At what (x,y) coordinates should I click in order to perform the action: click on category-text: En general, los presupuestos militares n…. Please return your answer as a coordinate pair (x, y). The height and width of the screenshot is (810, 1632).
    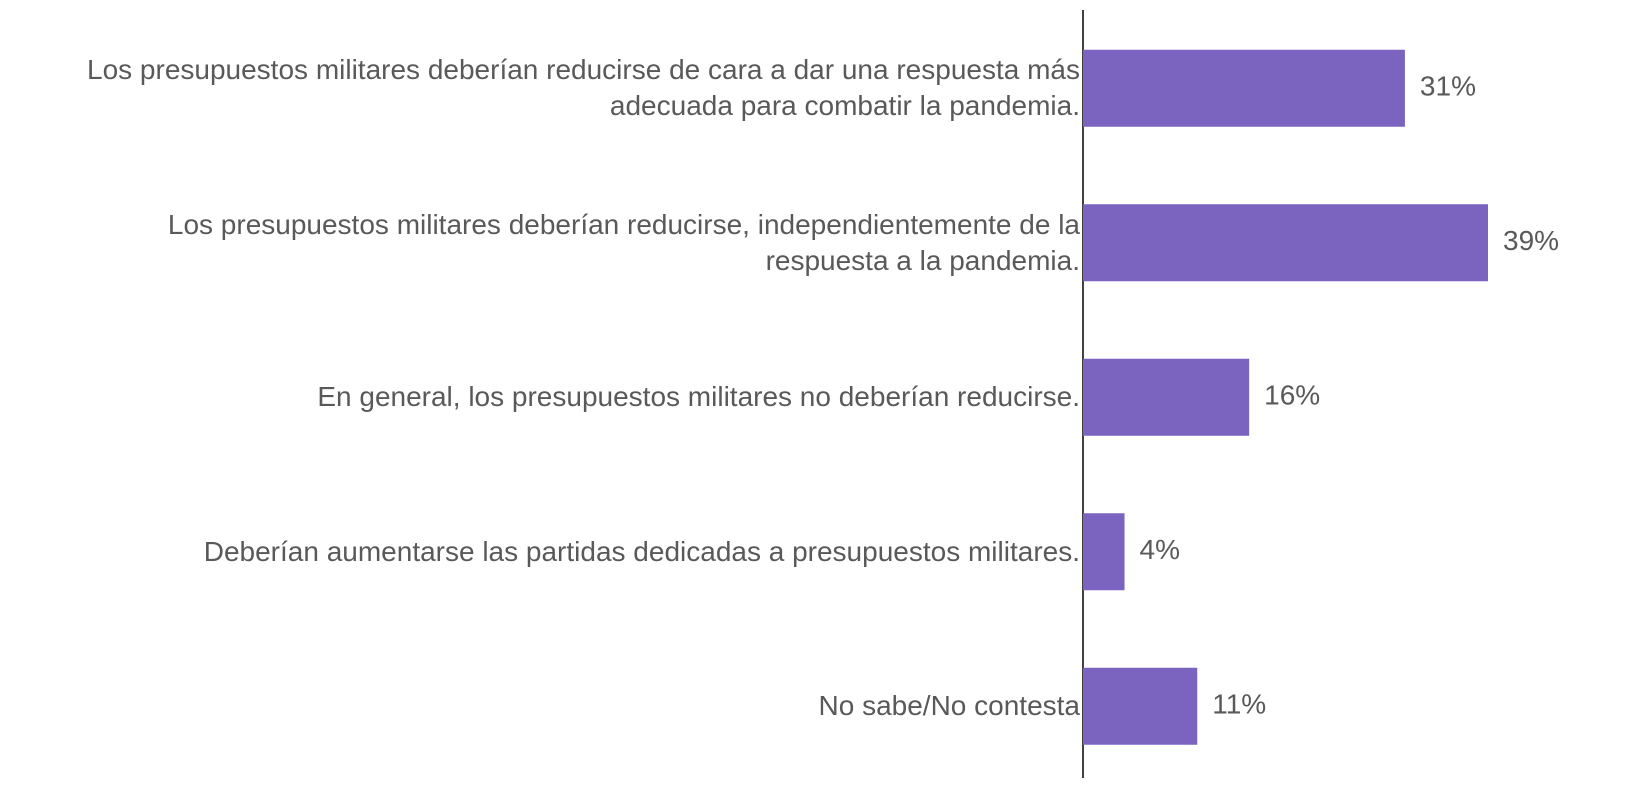
    Looking at the image, I should click on (698, 397).